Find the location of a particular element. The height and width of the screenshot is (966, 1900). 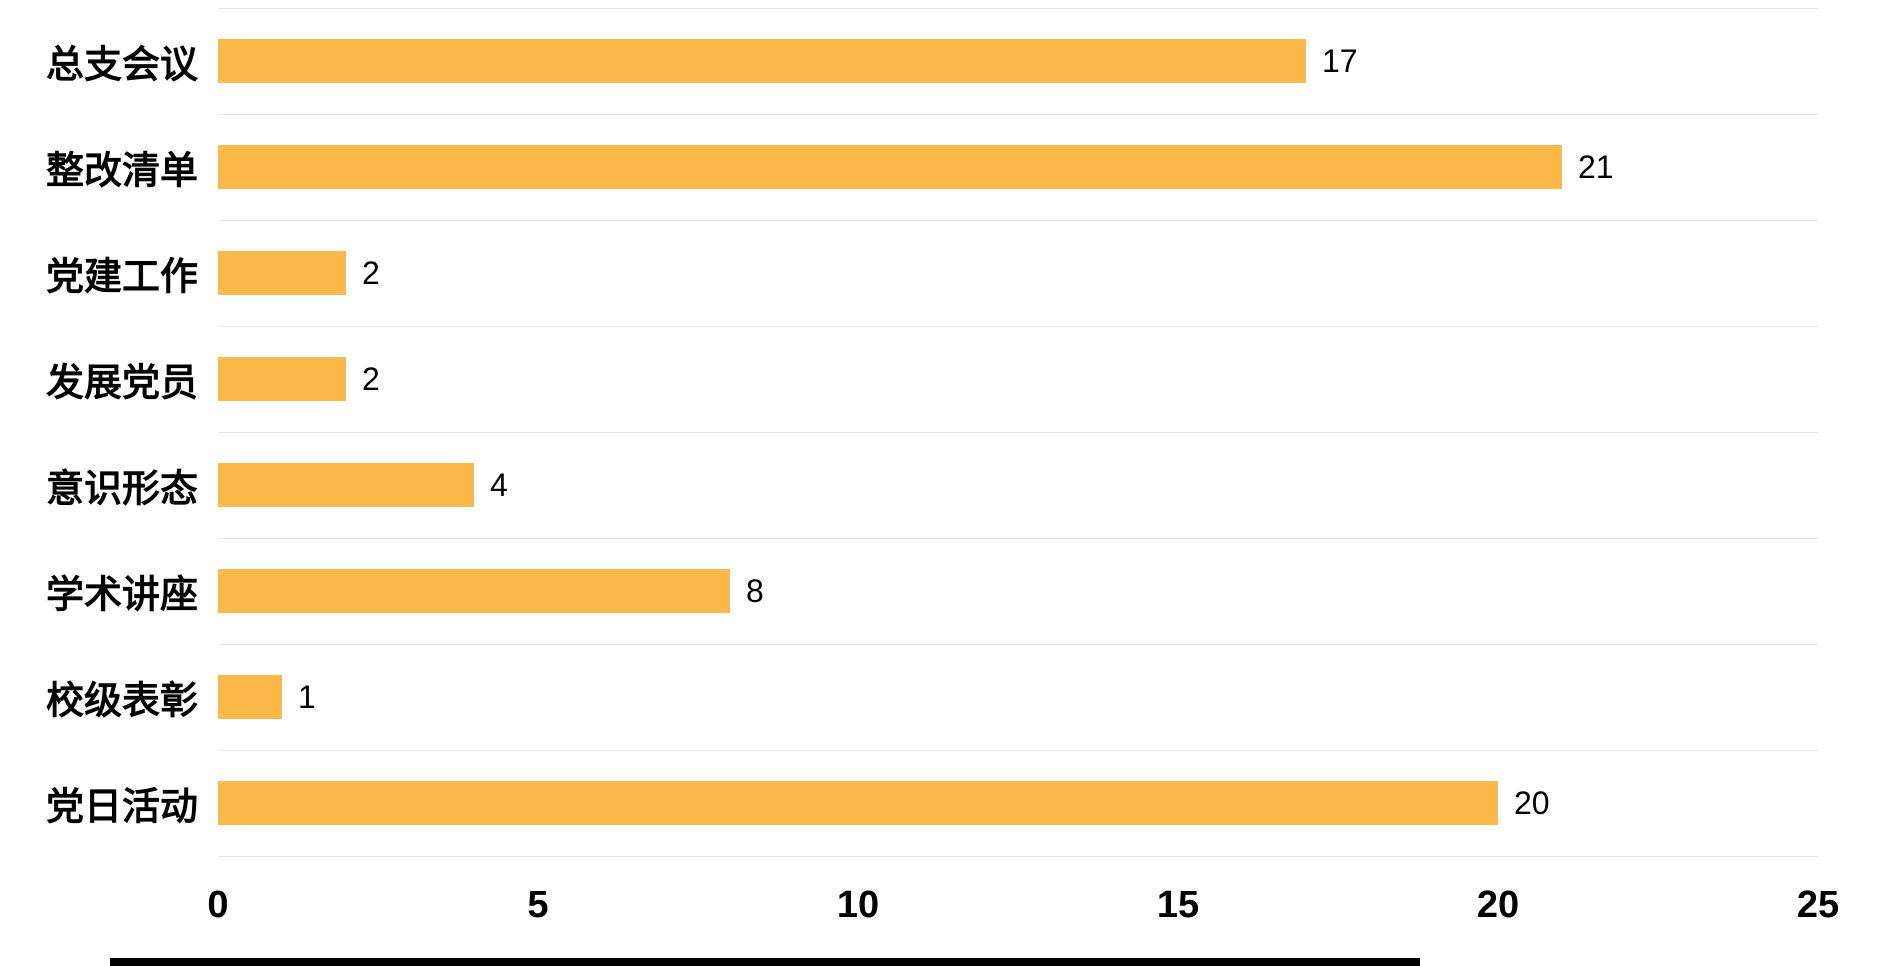

bar-row: 意识形态 4 is located at coordinates (950, 485).